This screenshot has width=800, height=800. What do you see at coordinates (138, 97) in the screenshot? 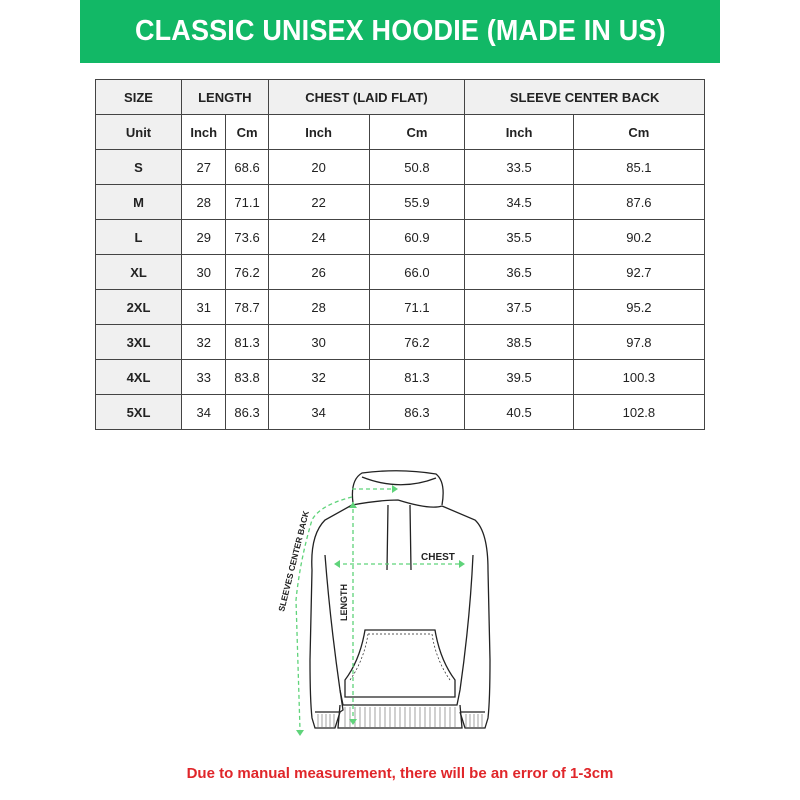
I see `header-size: SIZE` at bounding box center [138, 97].